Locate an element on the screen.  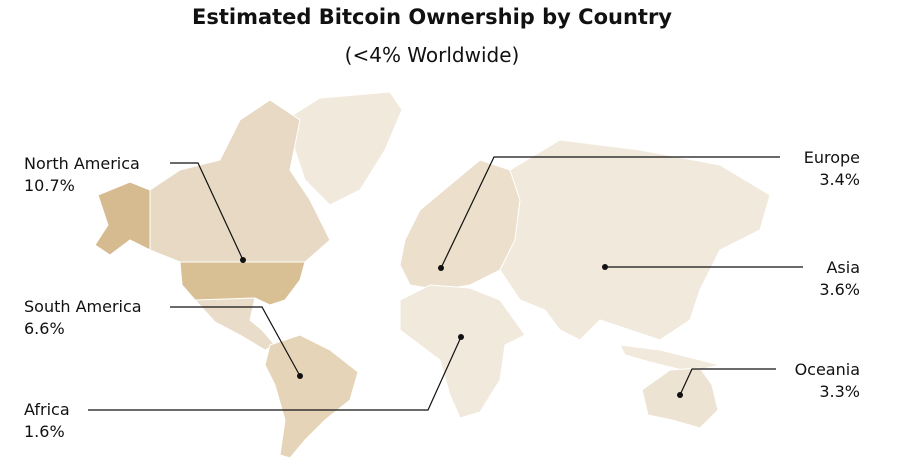
region-name: South America is located at coordinates (83, 306).